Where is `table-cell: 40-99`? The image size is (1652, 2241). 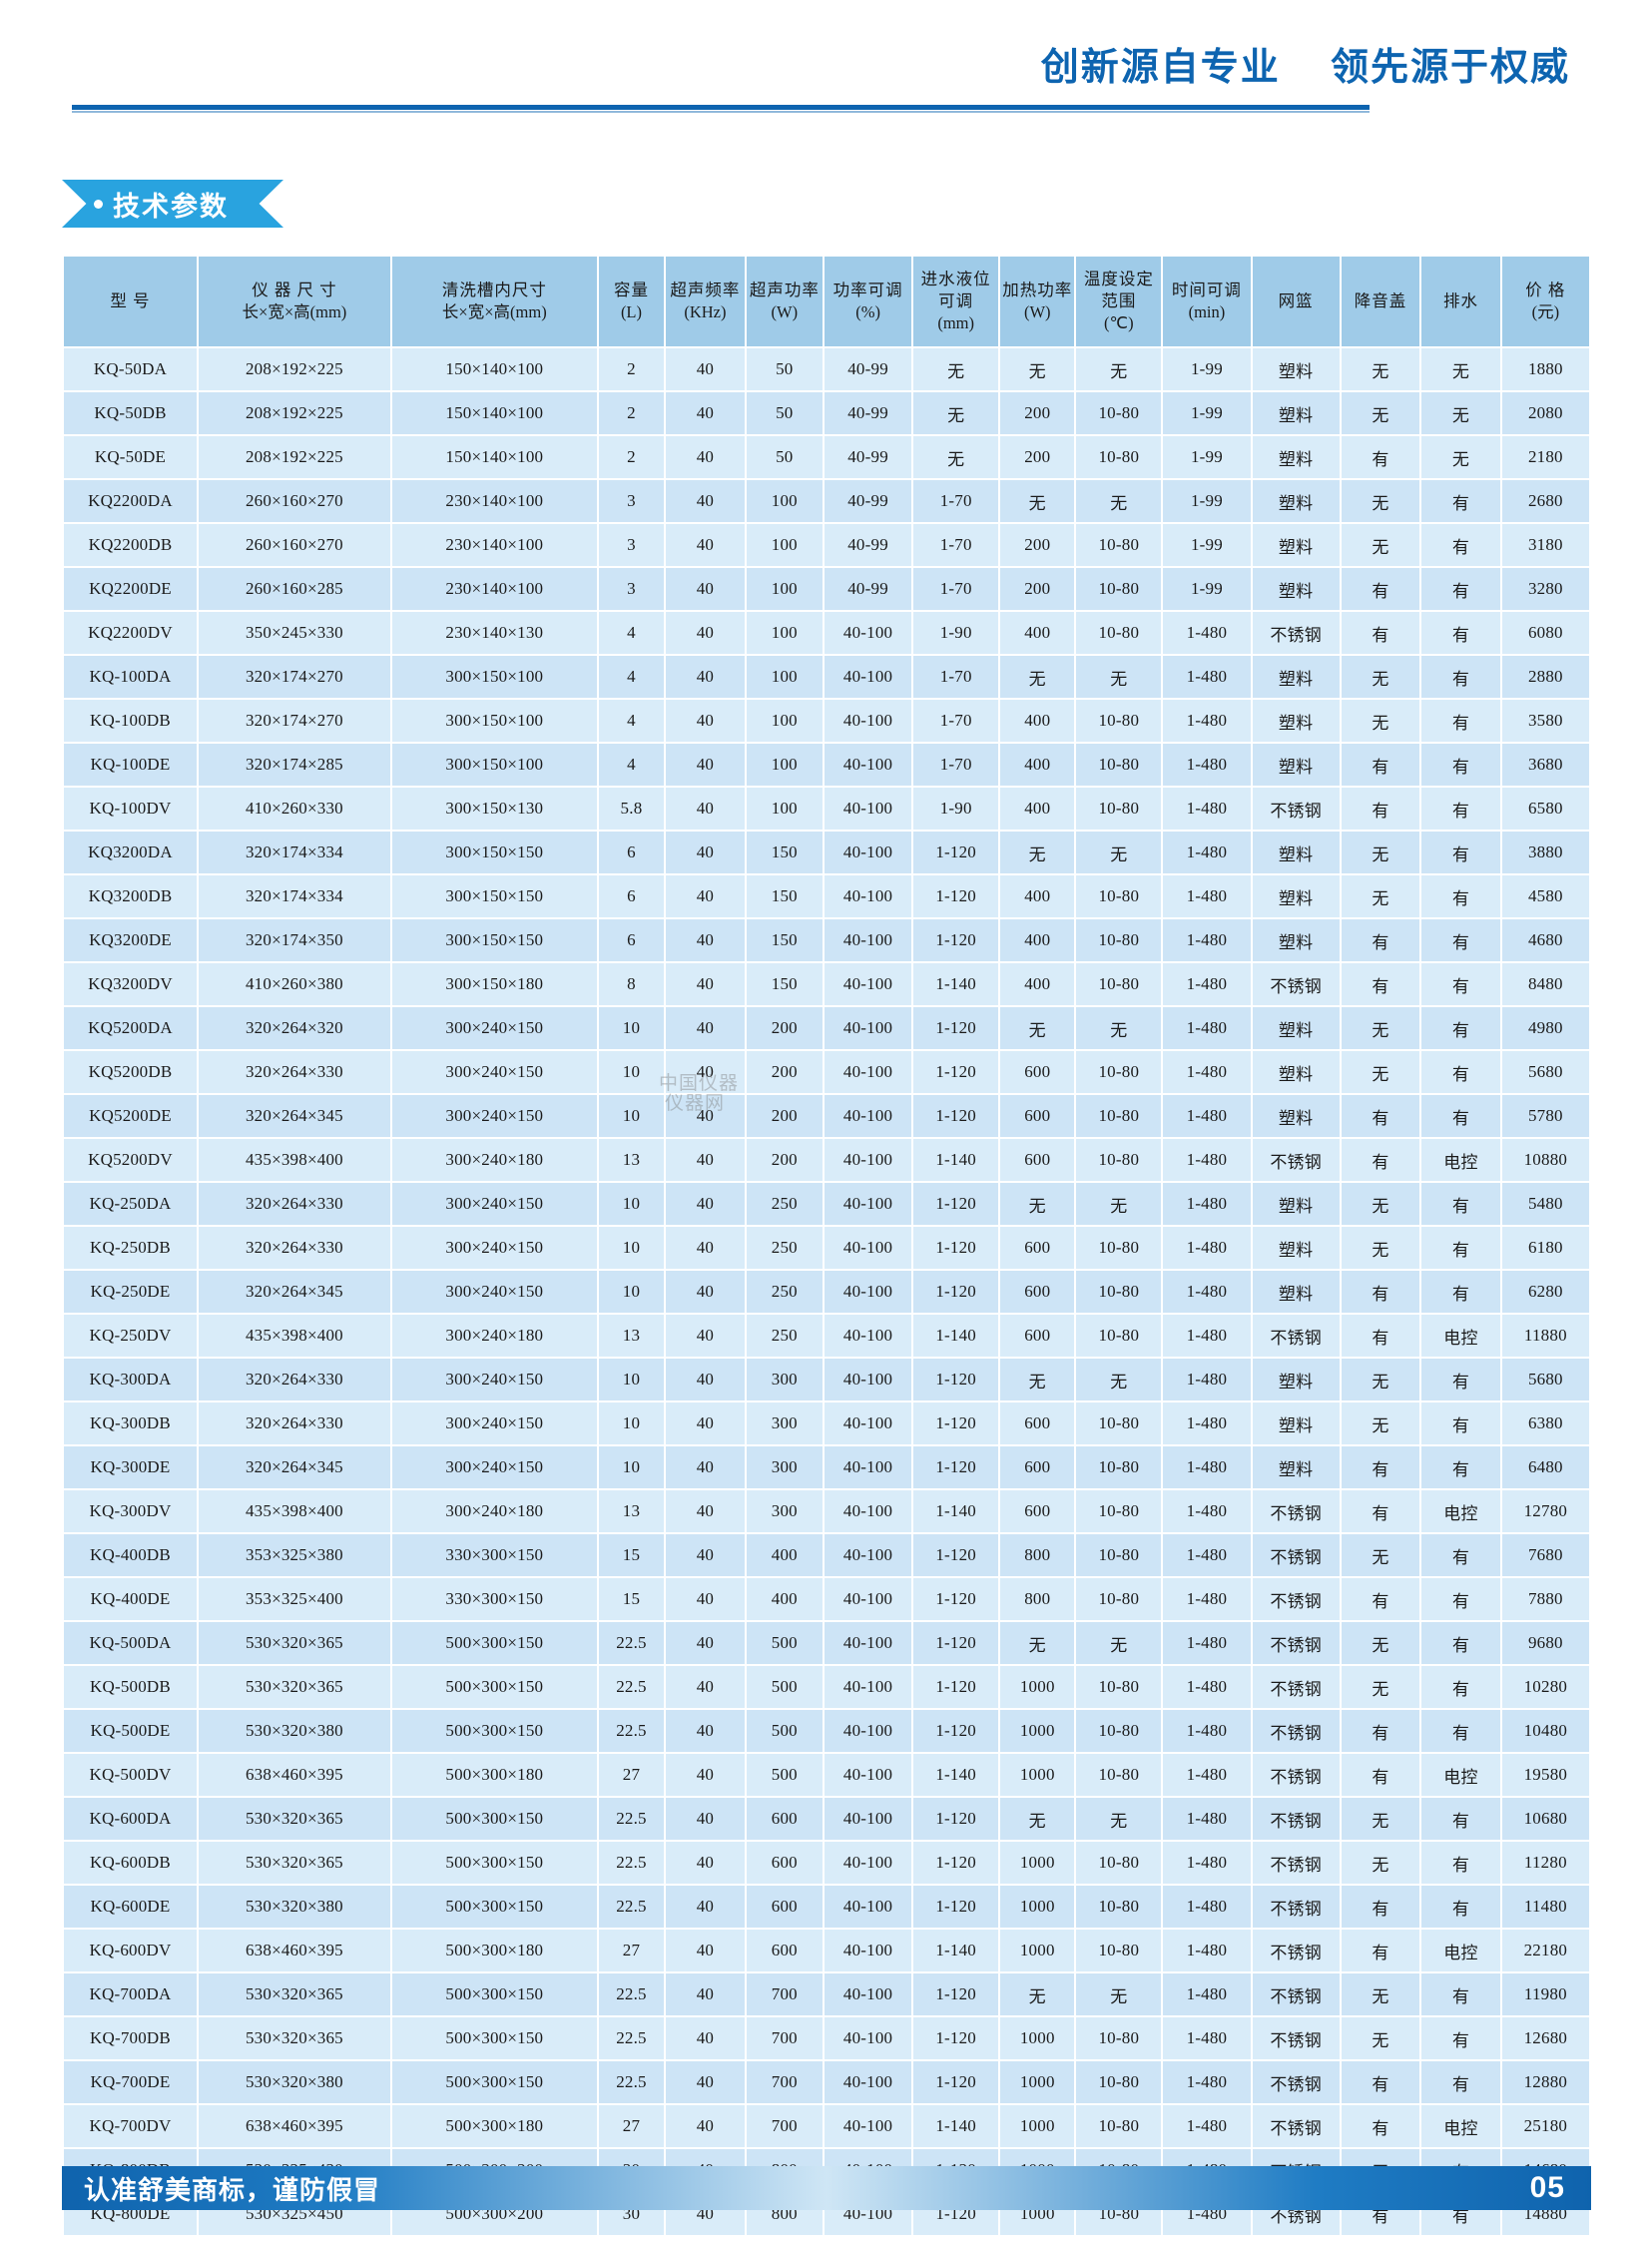 table-cell: 40-99 is located at coordinates (868, 501).